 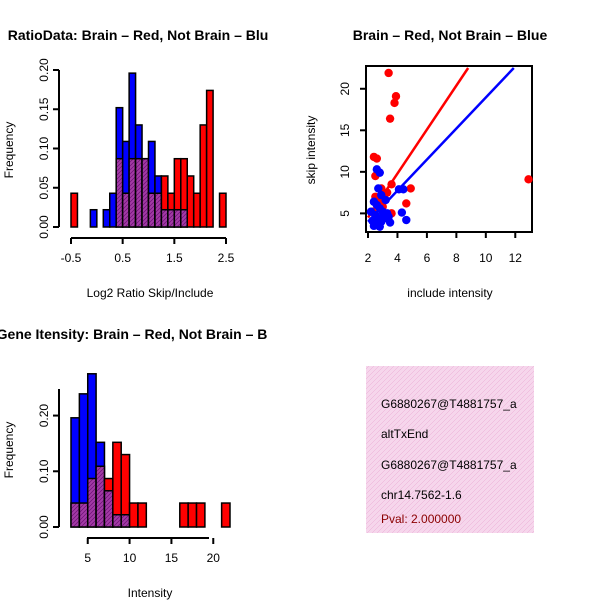 I want to click on info-line-location: chr14.7562-1.6, so click(x=421, y=495).